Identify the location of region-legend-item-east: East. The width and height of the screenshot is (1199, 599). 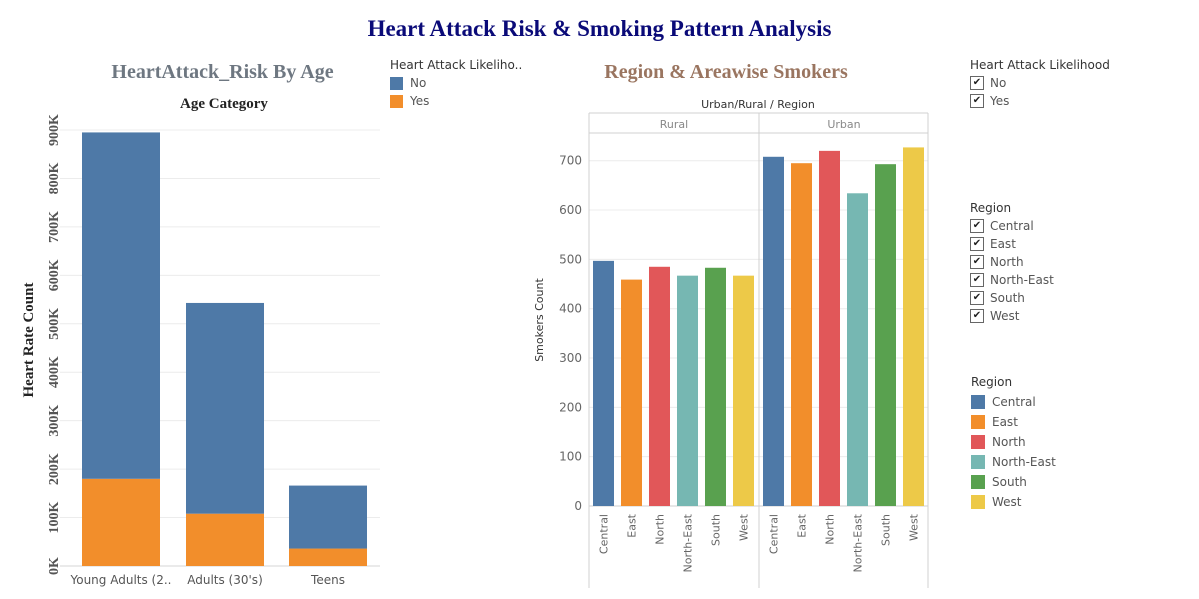
(1013, 422).